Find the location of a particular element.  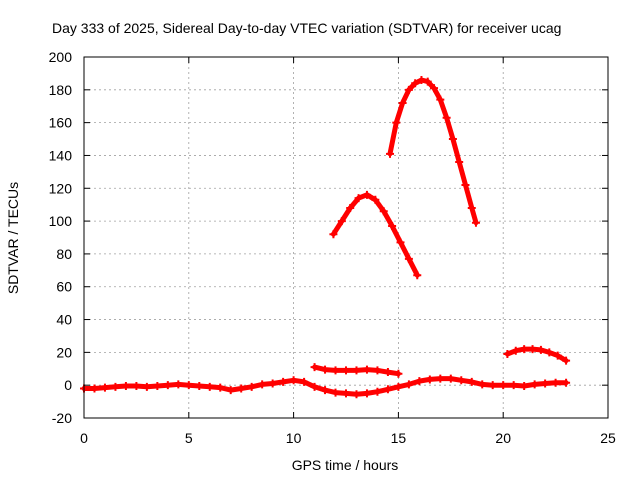

y-tick-label: 160 is located at coordinates (61, 123).